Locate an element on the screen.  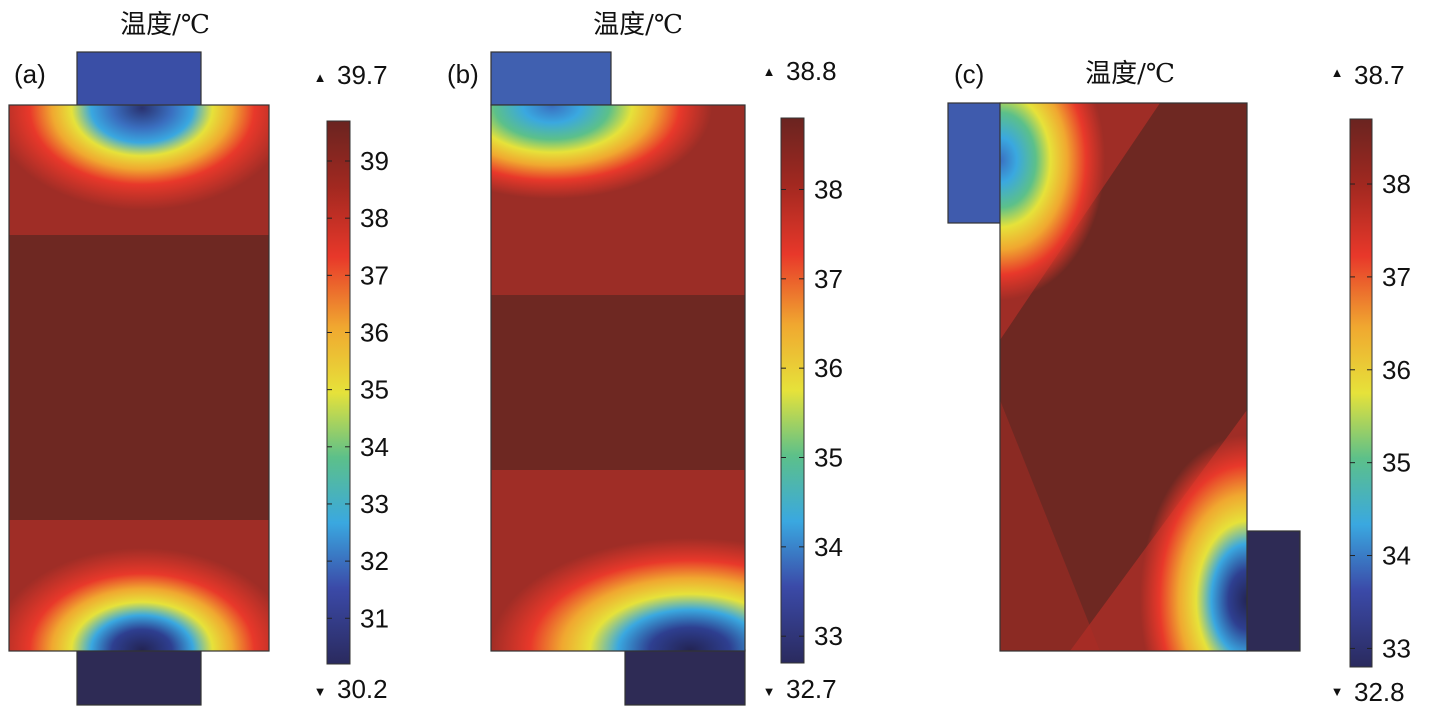
panel-c-body-outline is located at coordinates (1123, 377).